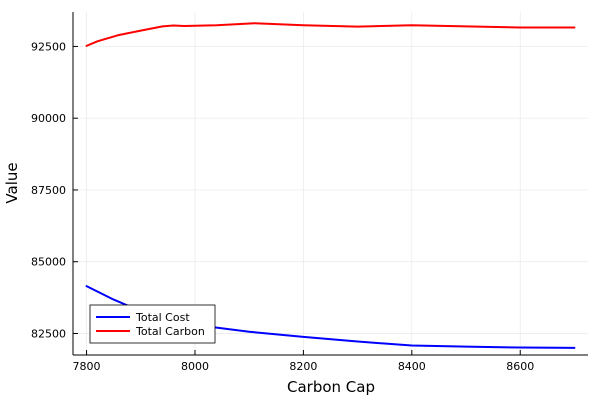 This screenshot has height=400, width=600. What do you see at coordinates (48, 333) in the screenshot?
I see `y-tick-label-0: 82500` at bounding box center [48, 333].